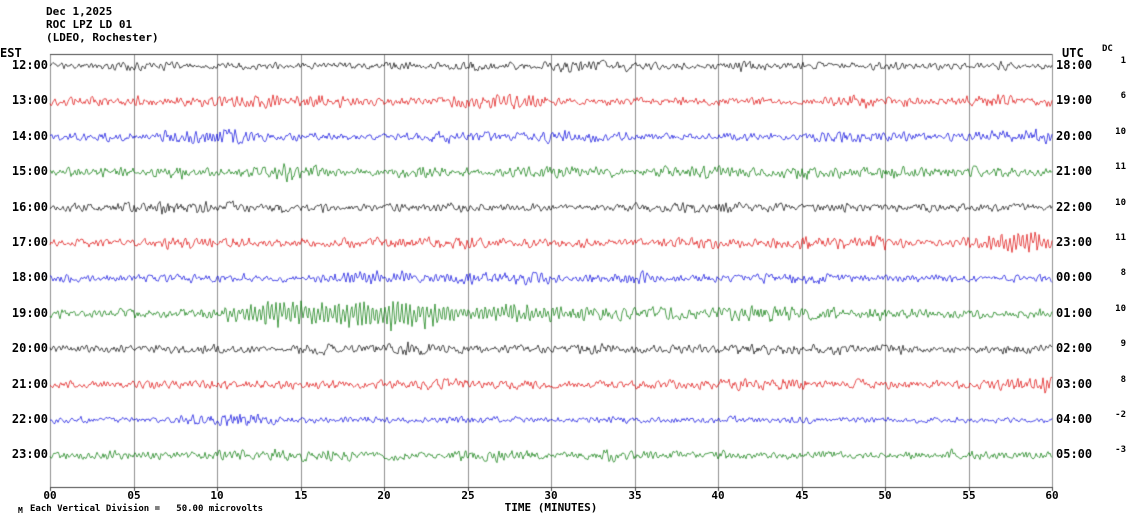 This screenshot has height=519, width=1130. I want to click on row-est-label: 17:00, so click(29, 242).